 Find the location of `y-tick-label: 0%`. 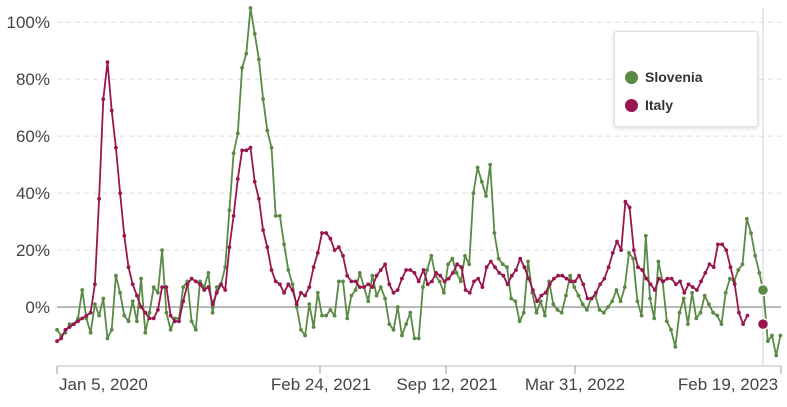

y-tick-label: 0% is located at coordinates (37, 307).